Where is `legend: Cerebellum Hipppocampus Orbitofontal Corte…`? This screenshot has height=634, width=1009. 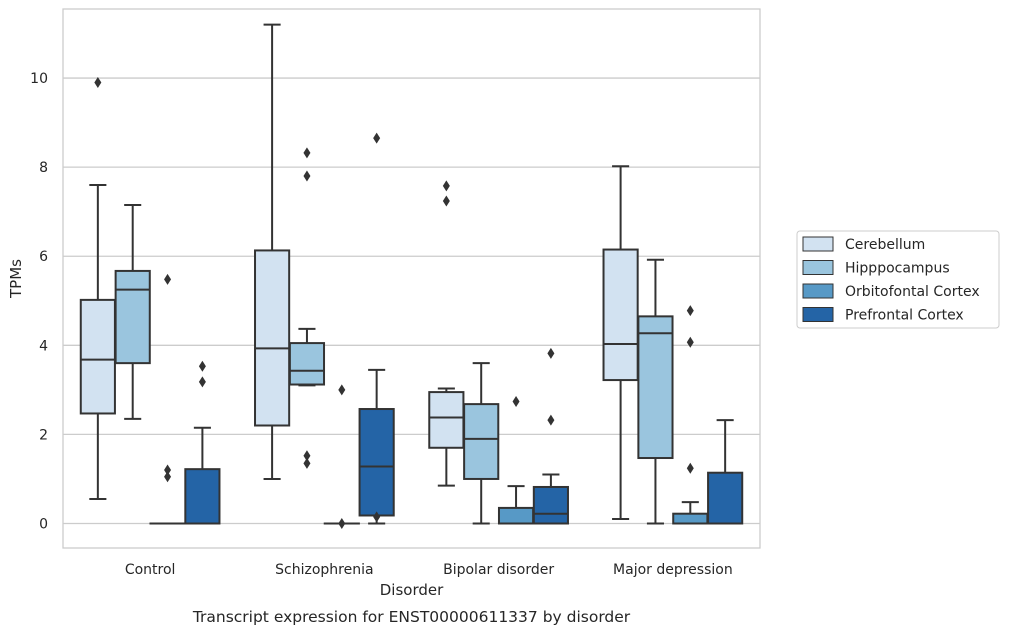 legend: Cerebellum Hipppocampus Orbitofontal Corte… is located at coordinates (898, 279).